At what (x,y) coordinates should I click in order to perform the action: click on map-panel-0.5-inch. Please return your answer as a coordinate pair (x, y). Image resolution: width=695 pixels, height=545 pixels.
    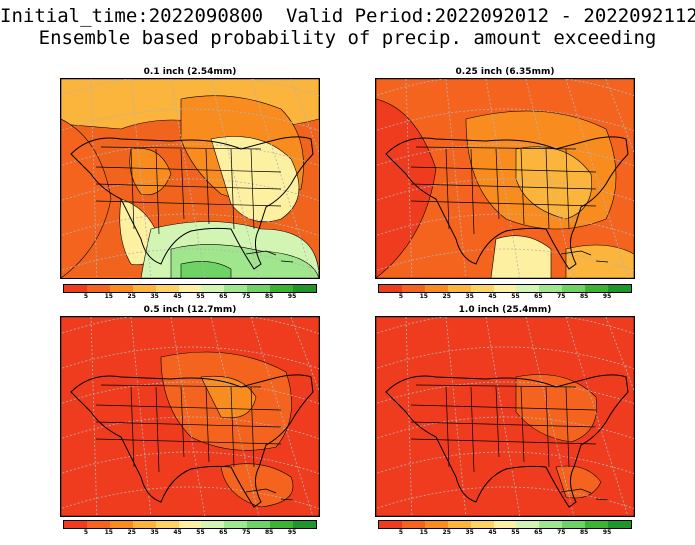
    Looking at the image, I should click on (190, 416).